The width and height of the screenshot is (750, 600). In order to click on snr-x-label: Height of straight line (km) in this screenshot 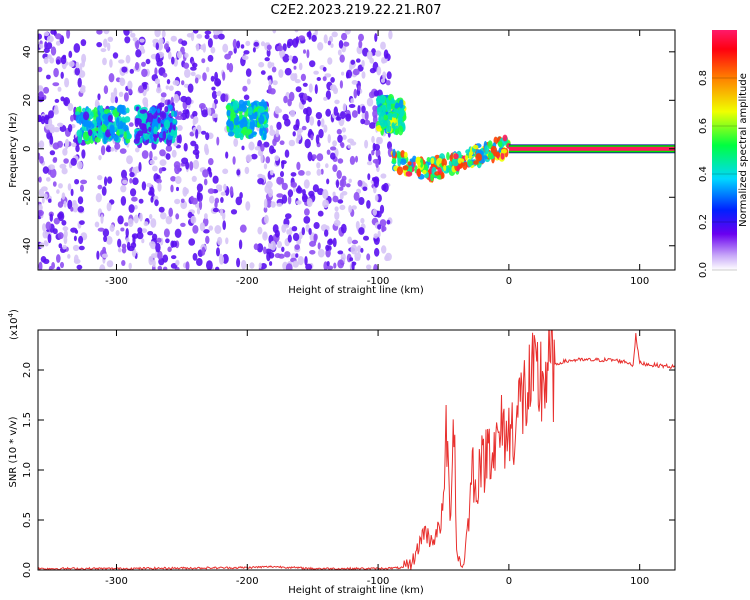, I will do `click(356, 590)`.